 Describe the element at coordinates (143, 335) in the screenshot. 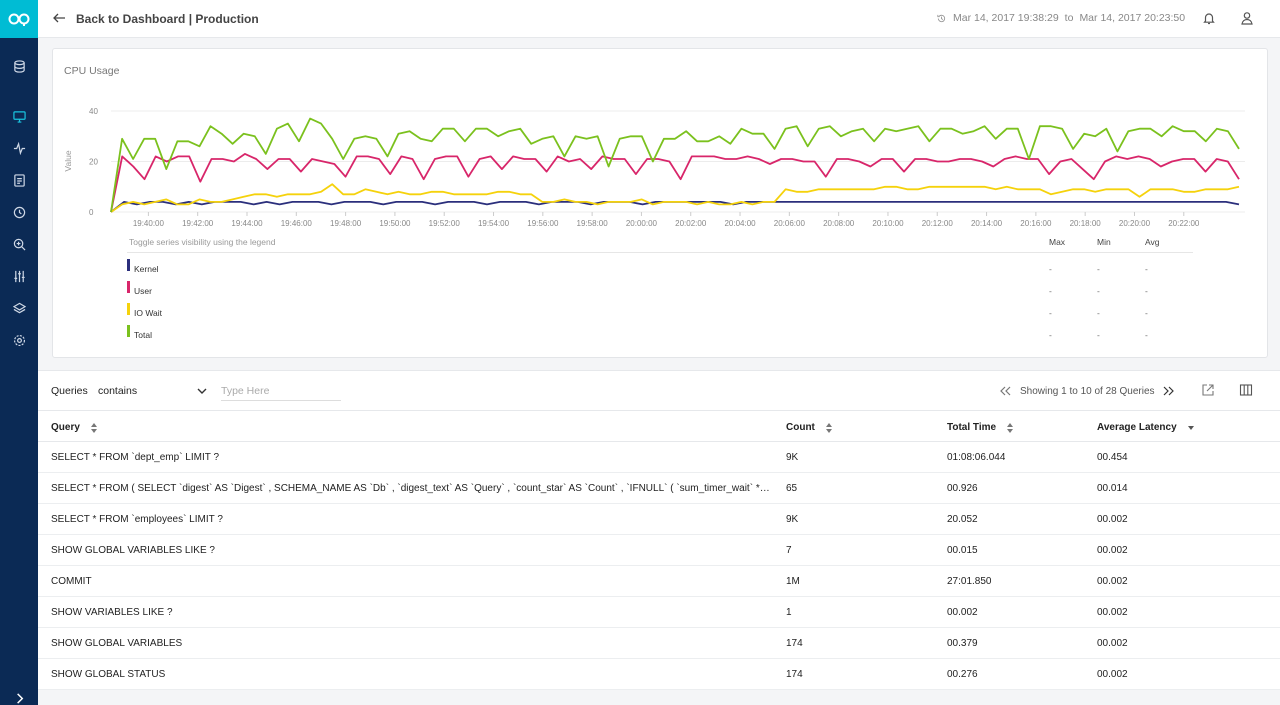

I see `legend-label: Total` at that location.